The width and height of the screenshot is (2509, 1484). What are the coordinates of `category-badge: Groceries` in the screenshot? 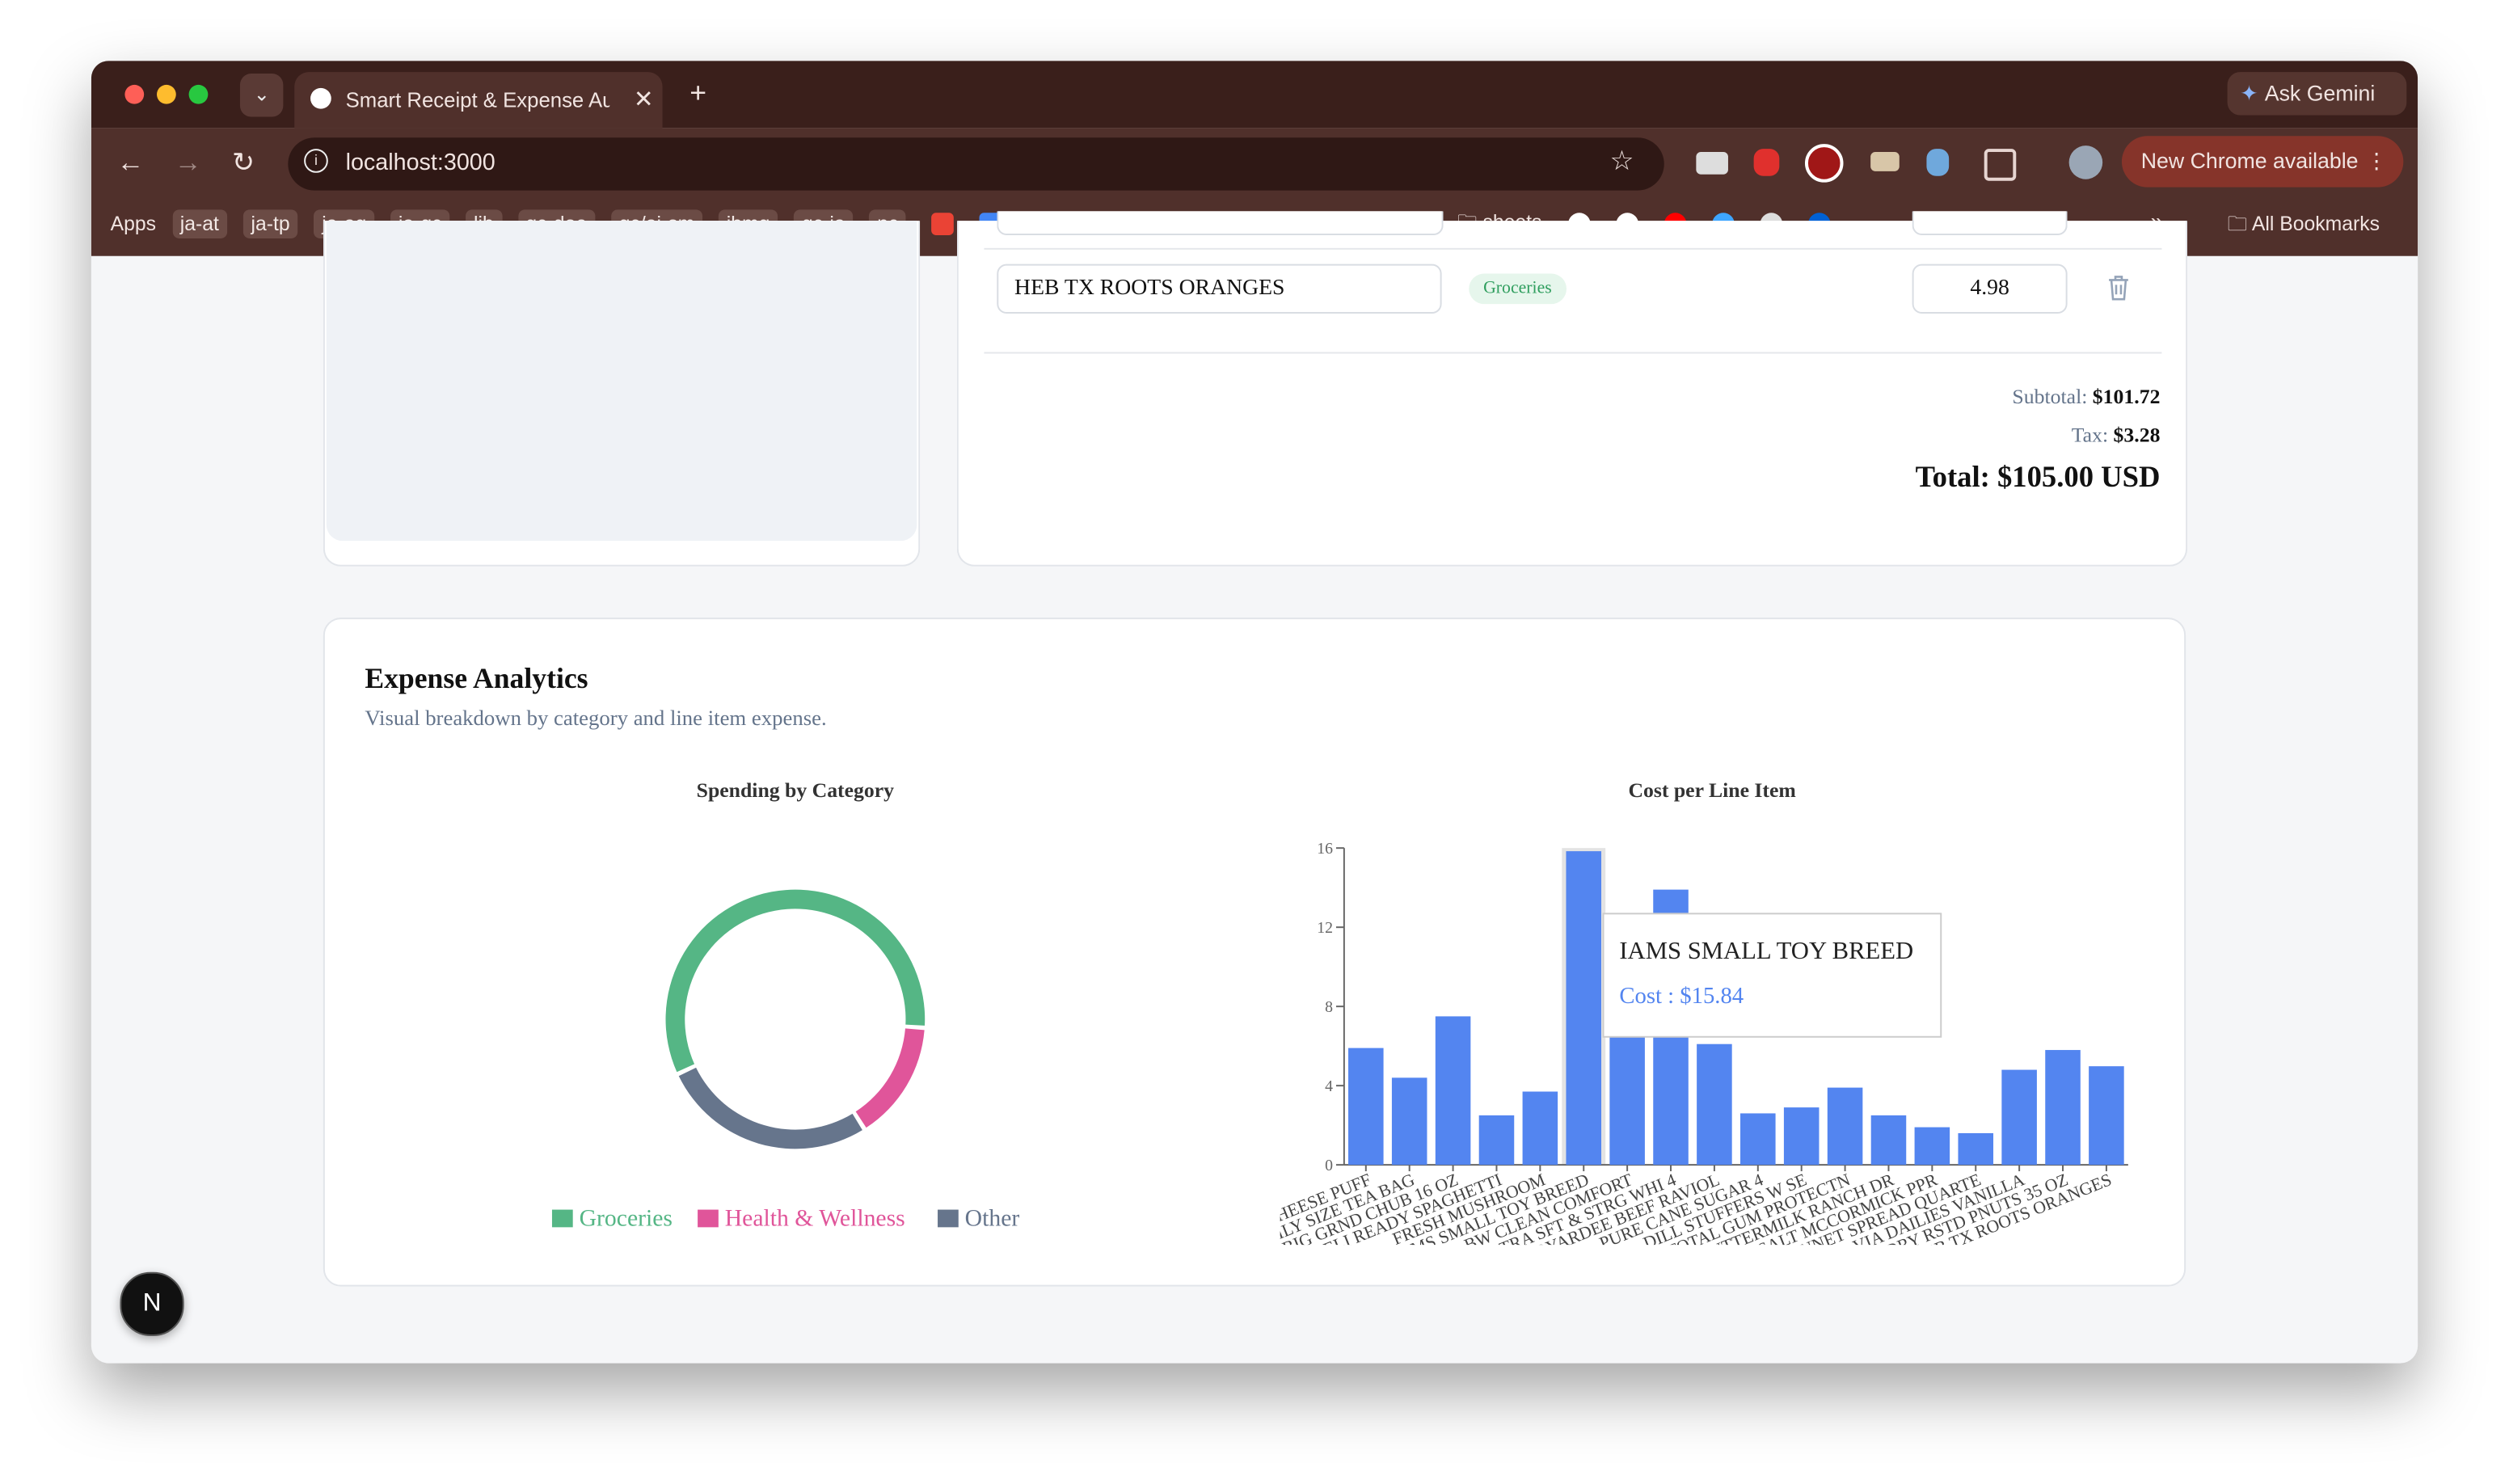 It's located at (1518, 289).